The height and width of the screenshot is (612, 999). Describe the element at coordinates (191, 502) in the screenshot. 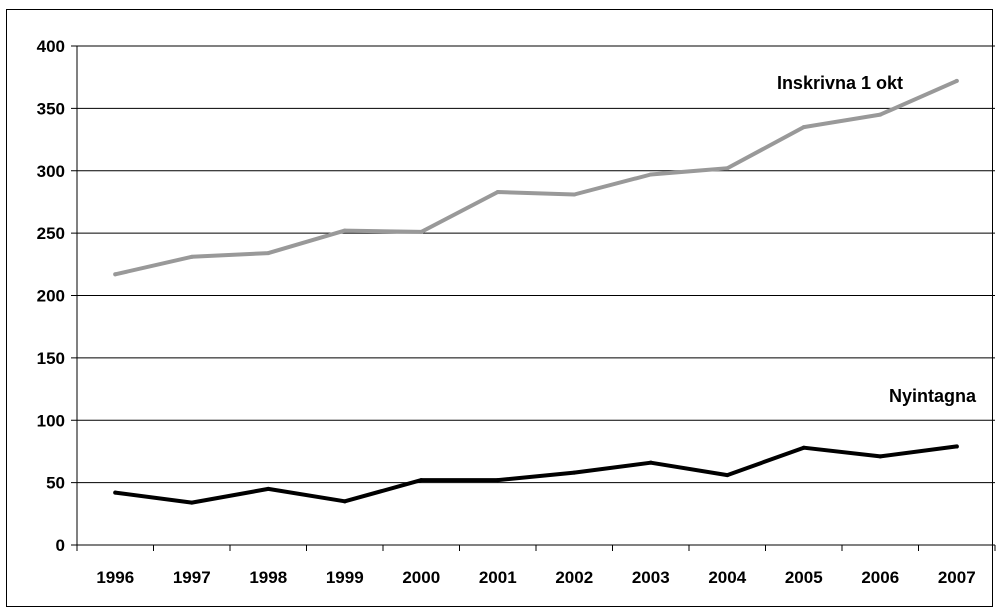

I see `data-point-nyintagna-1997` at that location.